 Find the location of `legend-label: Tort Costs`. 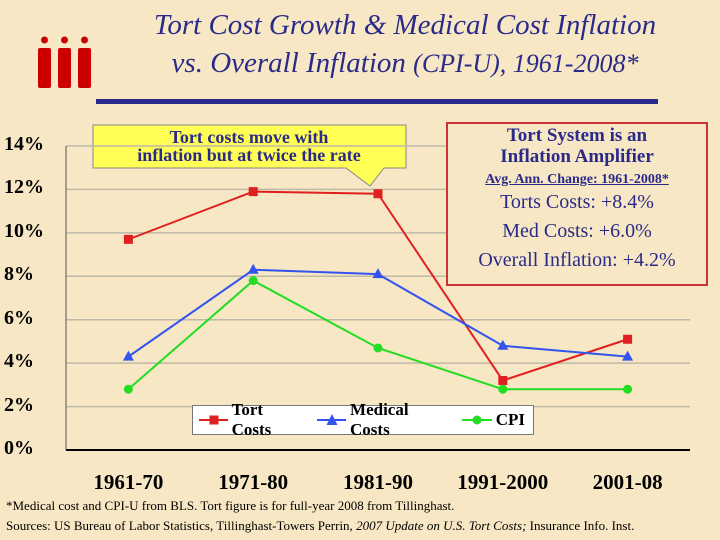

legend-label: Tort Costs is located at coordinates (251, 419).